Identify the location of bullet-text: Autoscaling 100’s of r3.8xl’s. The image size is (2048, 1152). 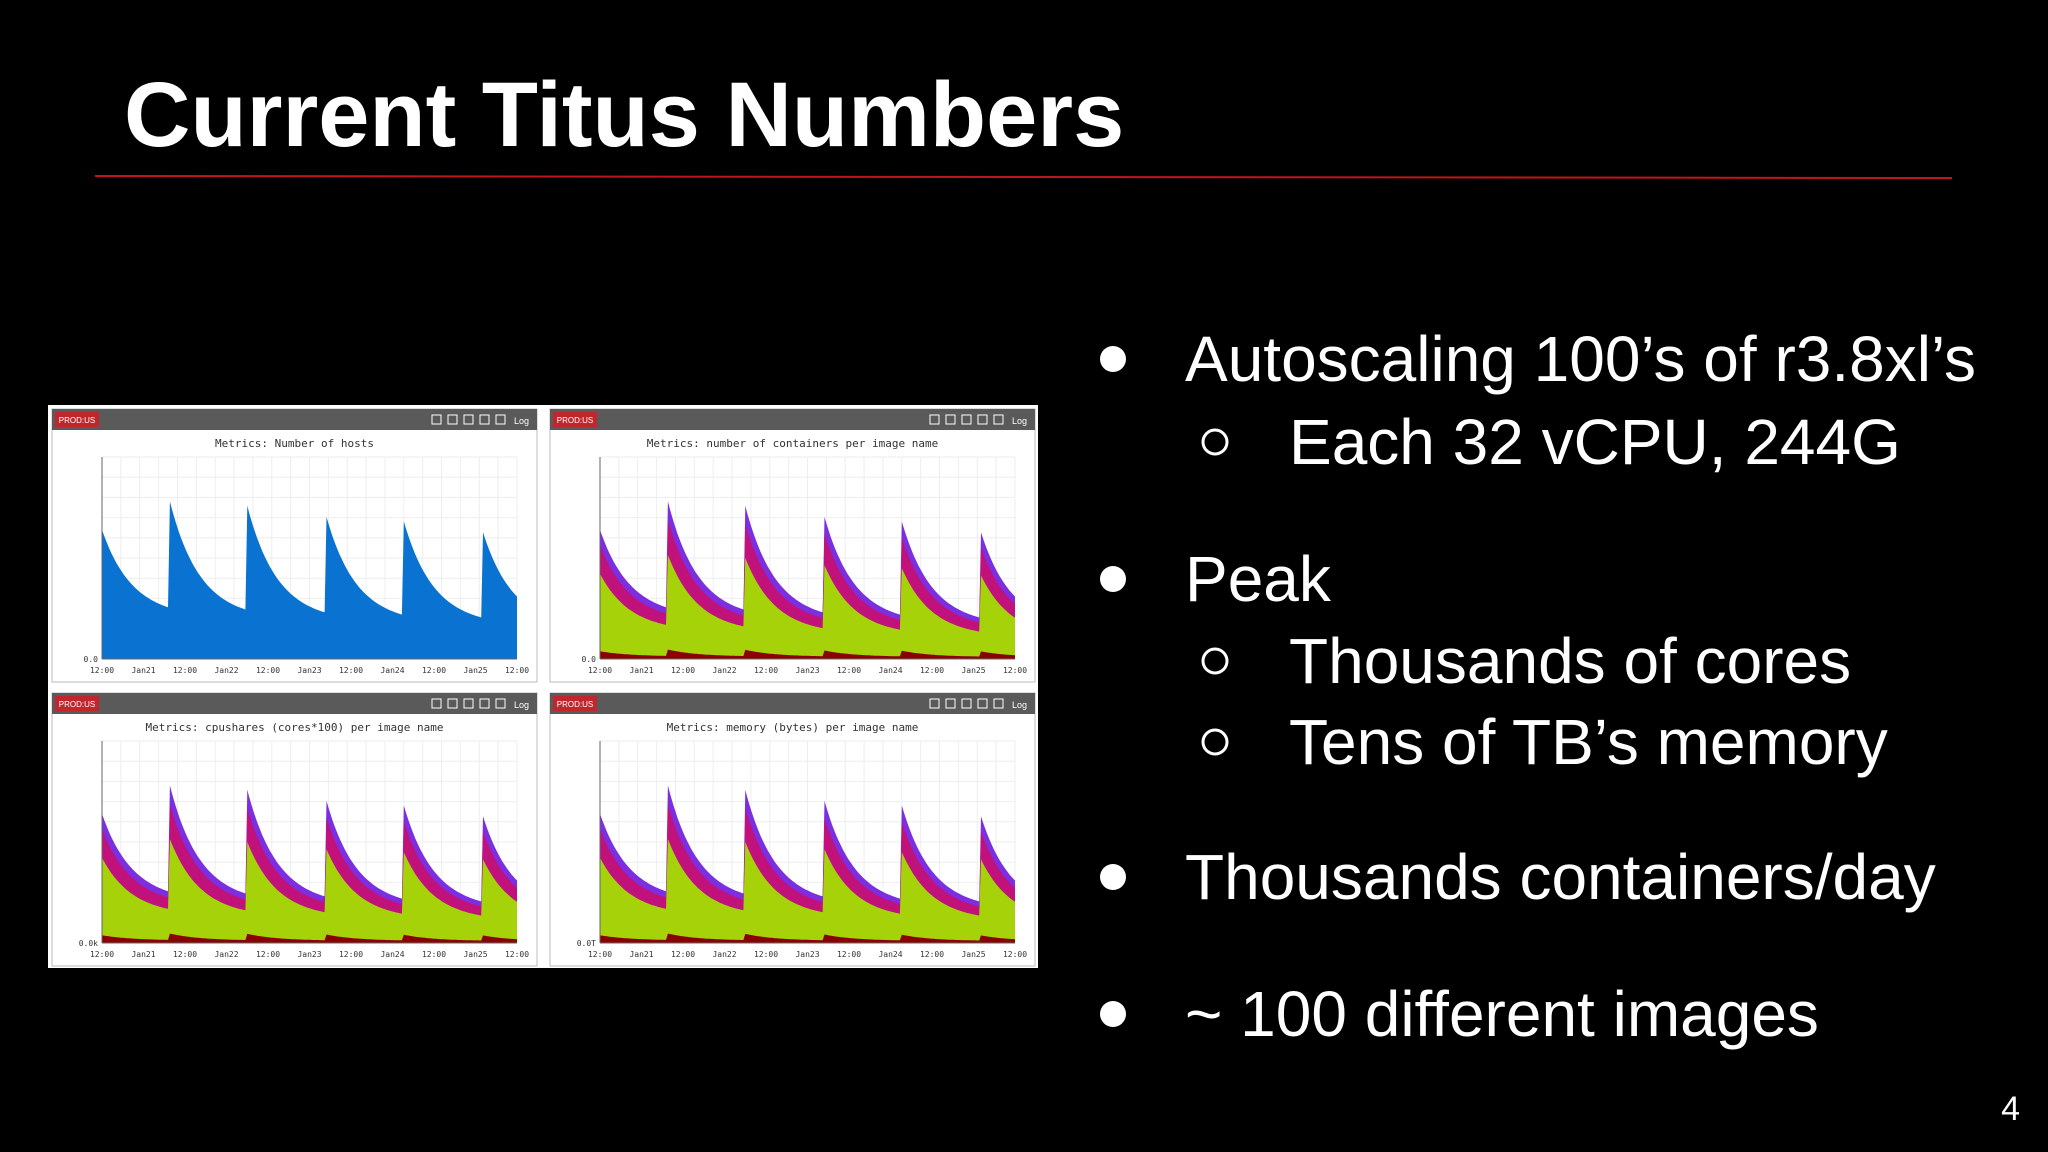
(1580, 359).